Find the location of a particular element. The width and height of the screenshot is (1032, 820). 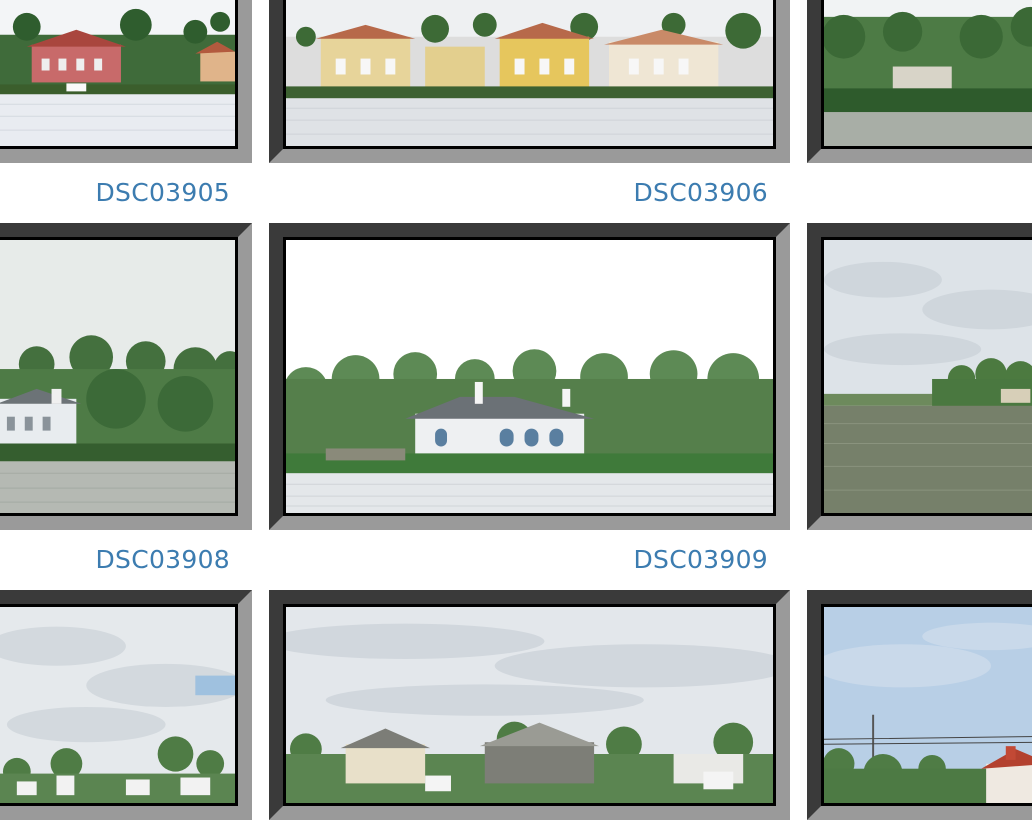

thumbnail-caption-link: DSC03909 is located at coordinates (700, 559).